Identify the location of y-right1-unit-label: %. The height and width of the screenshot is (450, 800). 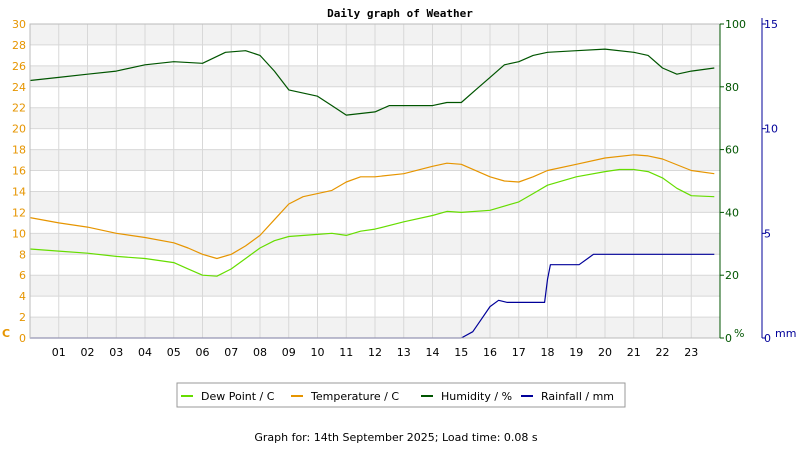
(739, 333).